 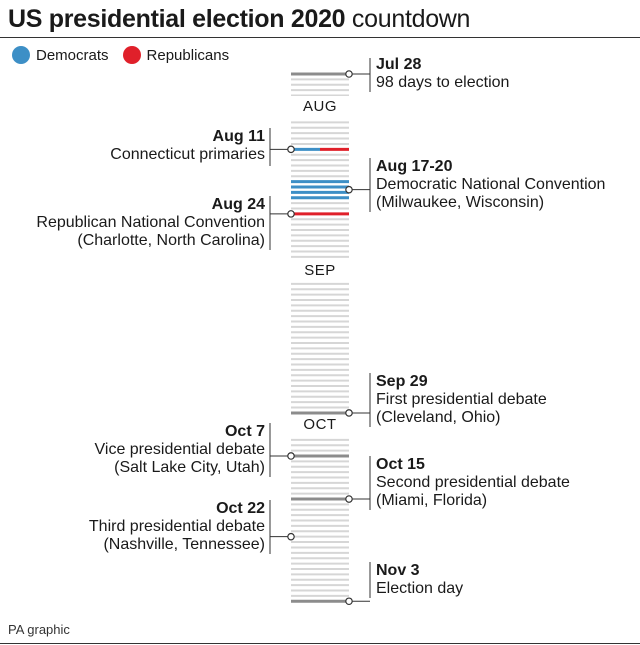 I want to click on title-divider, so click(x=320, y=37).